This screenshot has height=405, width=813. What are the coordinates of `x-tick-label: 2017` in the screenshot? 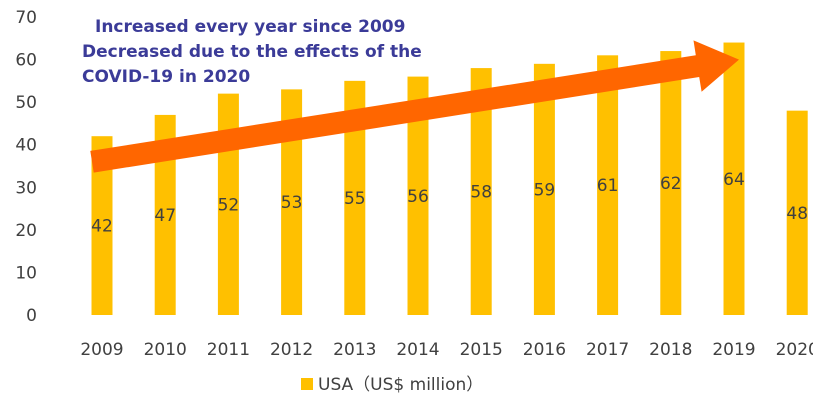 It's located at (607, 350).